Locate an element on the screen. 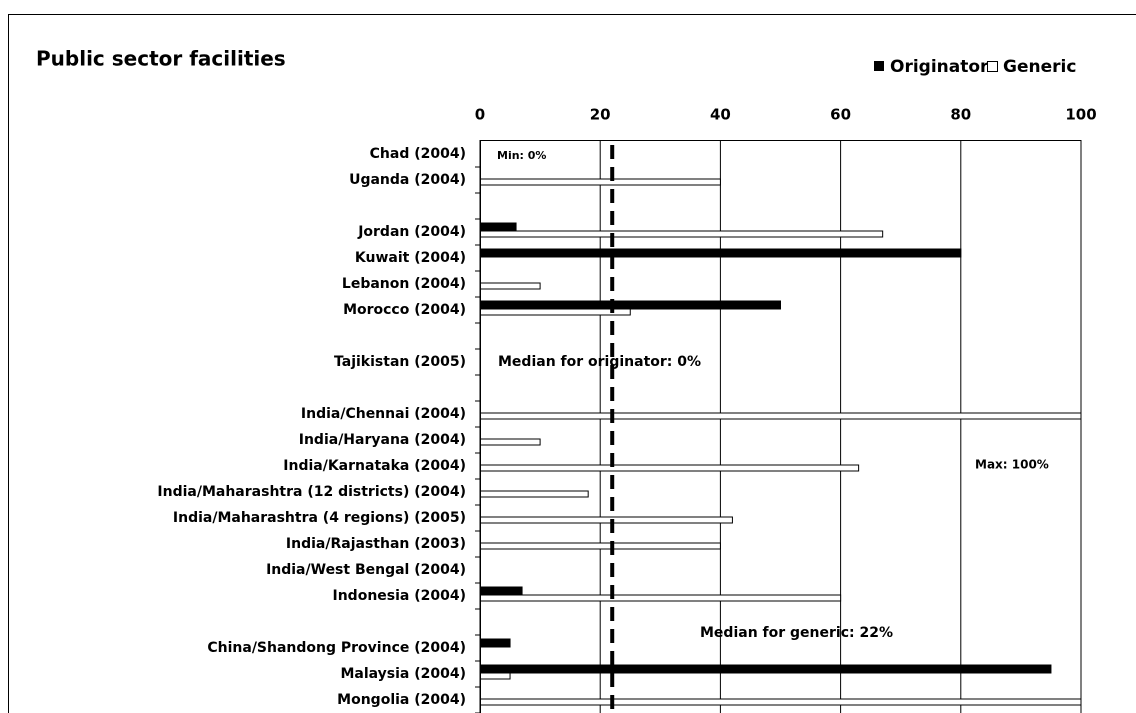 This screenshot has width=1136, height=713. x-tick-label: 80 is located at coordinates (960, 115).